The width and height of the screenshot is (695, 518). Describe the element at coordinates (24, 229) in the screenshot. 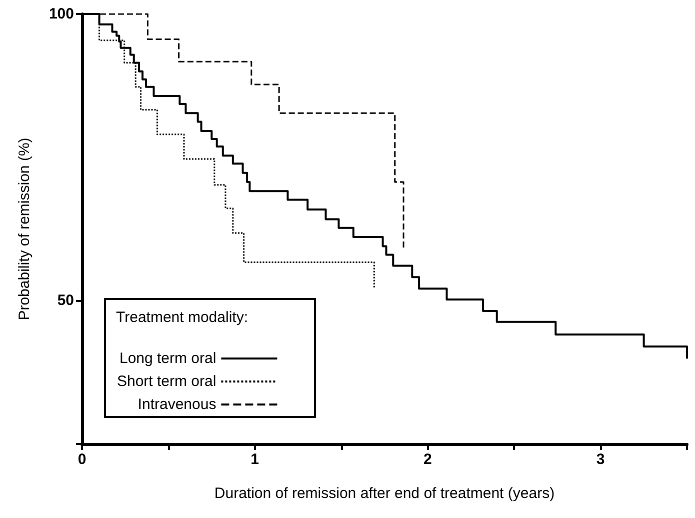

I see `y-axis-title: Probability of remission (%)` at that location.